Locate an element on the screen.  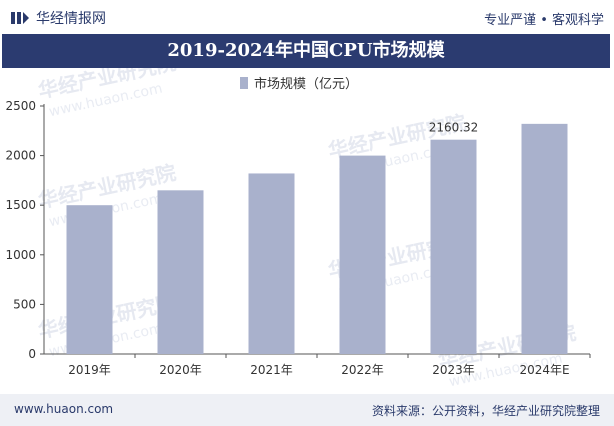
y-tick-label: 1500 is located at coordinates (20, 205).